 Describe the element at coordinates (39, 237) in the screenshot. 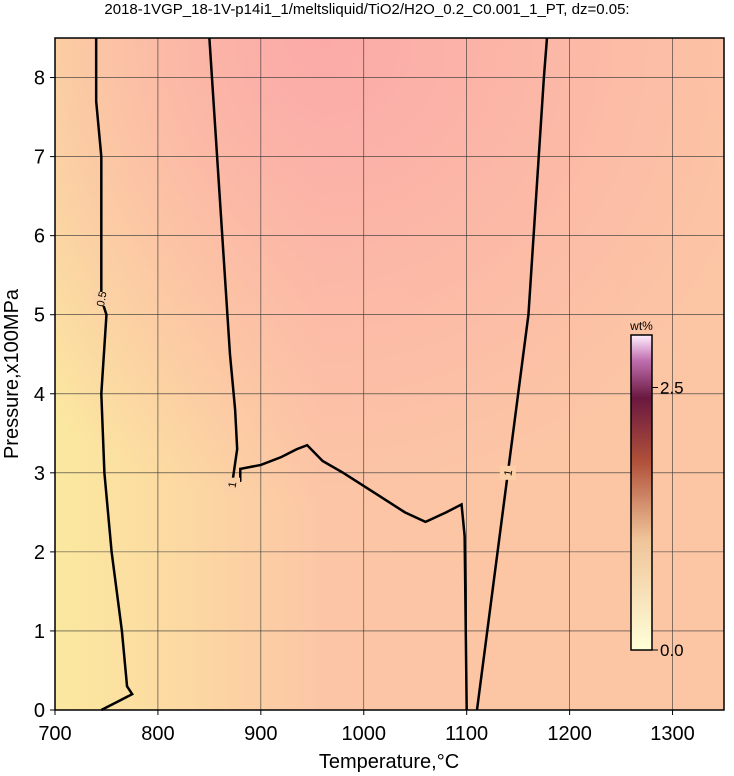

I see `y-tick-label: 6` at that location.